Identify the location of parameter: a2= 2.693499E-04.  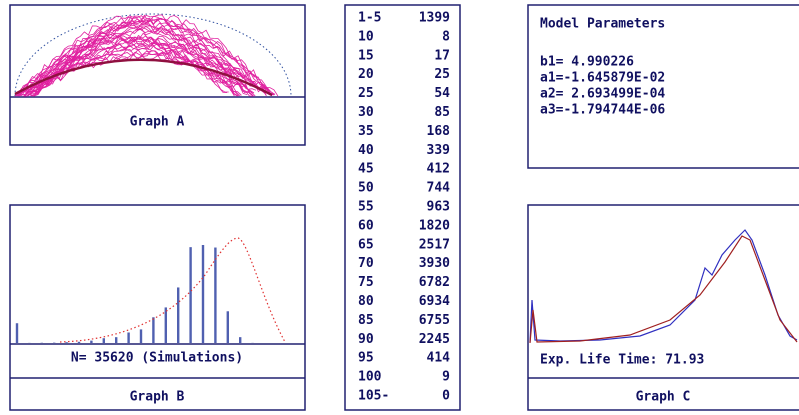
(602, 94).